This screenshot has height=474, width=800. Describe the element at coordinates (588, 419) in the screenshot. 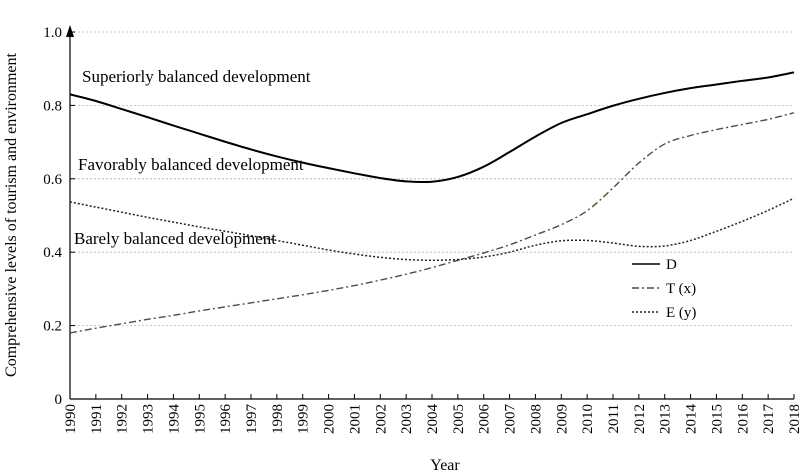

I see `x-tick-label: 2010` at that location.